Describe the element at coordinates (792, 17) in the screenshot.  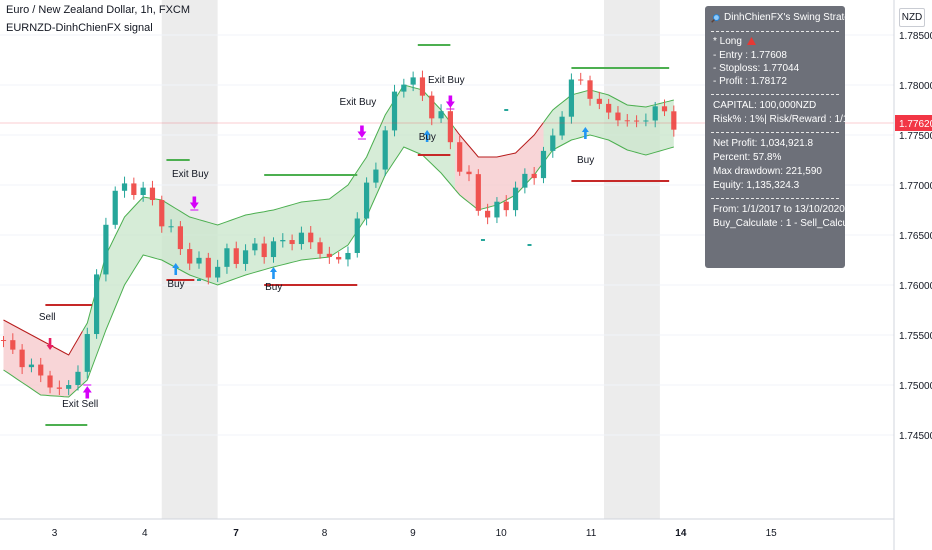
I see `panel-title: DinhChienFX's Swing Strategy` at that location.